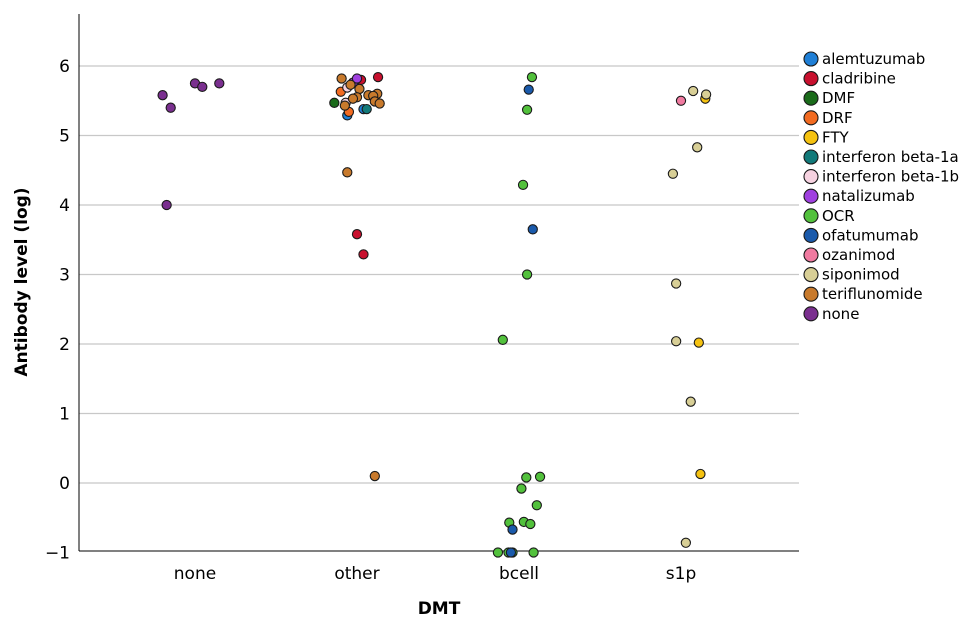  What do you see at coordinates (840, 314) in the screenshot?
I see `legend-label-none: none` at bounding box center [840, 314].